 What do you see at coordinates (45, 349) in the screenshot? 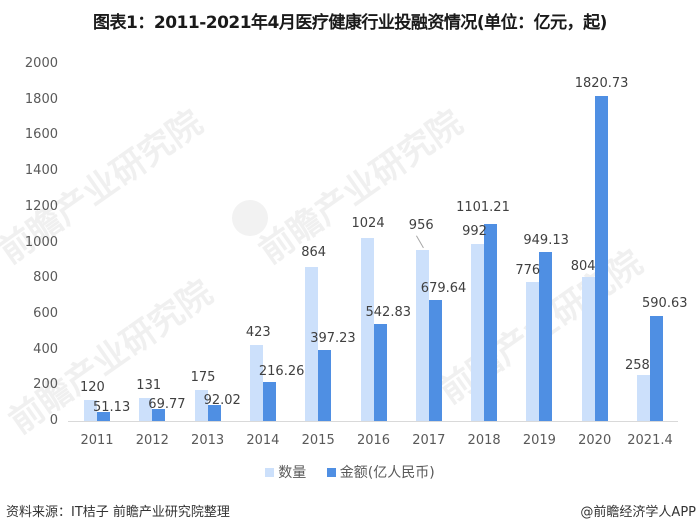
I see `y-tick-label: 400` at bounding box center [45, 349].